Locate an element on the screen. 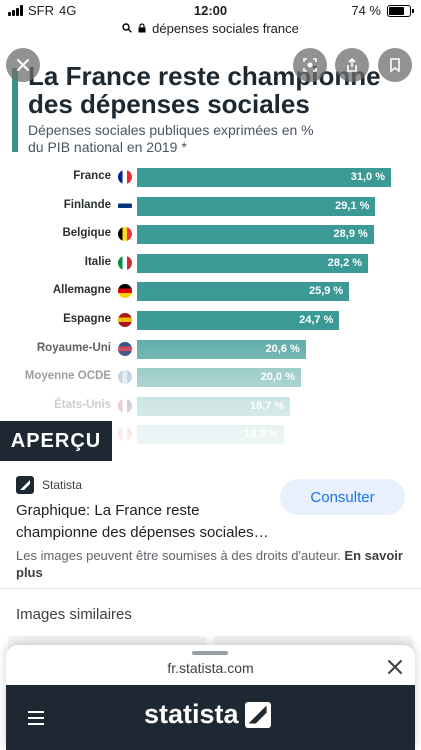  chart-row: Finlande 29,1 % is located at coordinates (210, 206).